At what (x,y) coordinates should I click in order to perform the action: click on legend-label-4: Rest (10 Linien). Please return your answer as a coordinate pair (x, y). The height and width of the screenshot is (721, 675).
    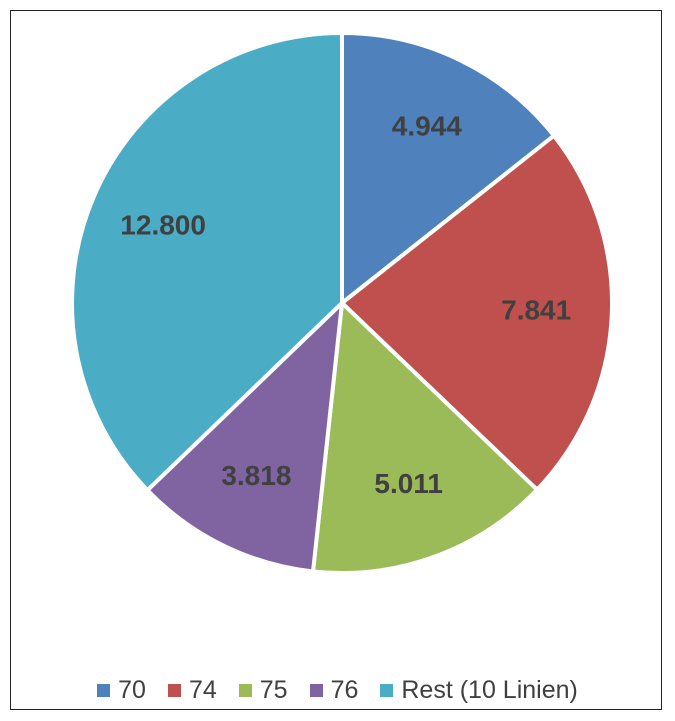
    Looking at the image, I should click on (489, 689).